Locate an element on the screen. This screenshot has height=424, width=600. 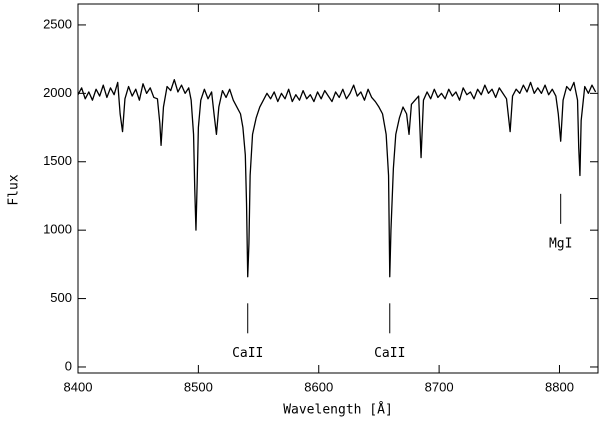
y-tick-label: 1000 is located at coordinates (57, 229).